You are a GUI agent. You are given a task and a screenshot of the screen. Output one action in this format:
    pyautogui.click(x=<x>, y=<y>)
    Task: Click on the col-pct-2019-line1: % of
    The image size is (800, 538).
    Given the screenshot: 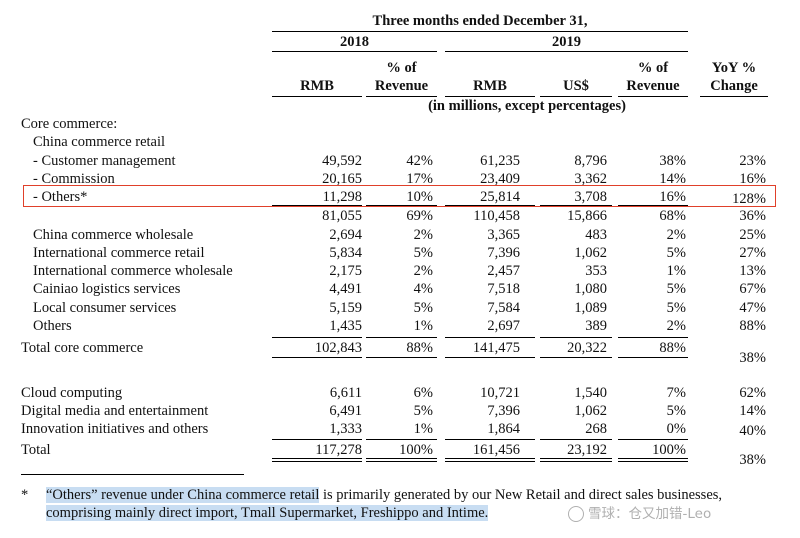 What is the action you would take?
    pyautogui.click(x=653, y=68)
    